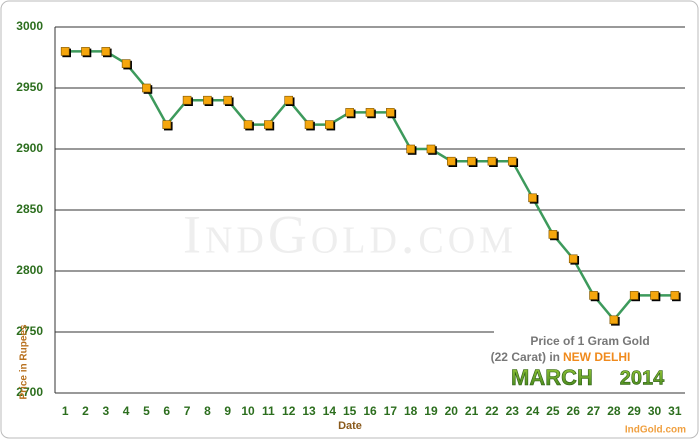  Describe the element at coordinates (574, 411) in the screenshot. I see `x-tick-label: 26` at that location.